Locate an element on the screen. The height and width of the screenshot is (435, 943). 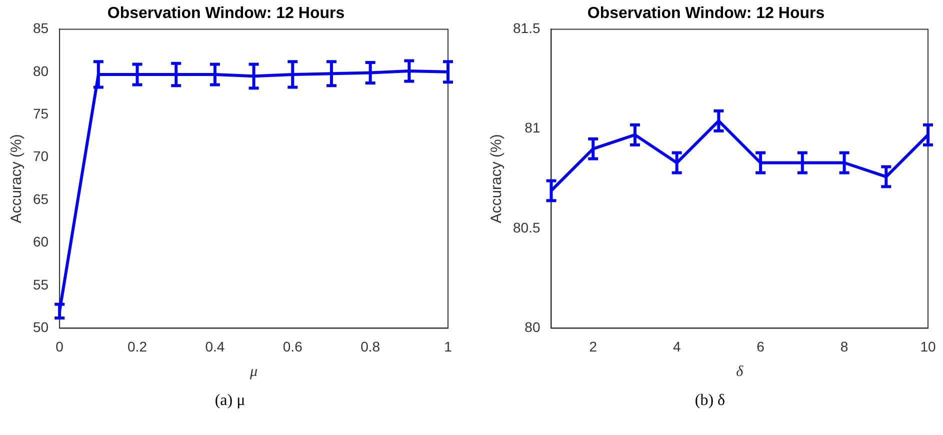
text: (a) μ is located at coordinates (230, 401).